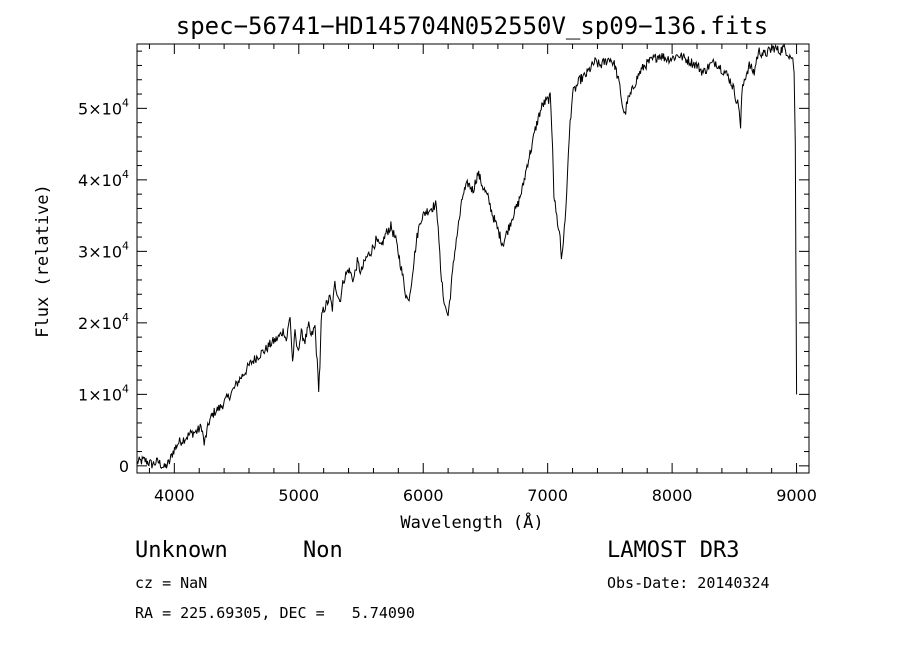 The image size is (900, 649). What do you see at coordinates (471, 522) in the screenshot?
I see `x-axis-label: Wavelength (Å)` at bounding box center [471, 522].